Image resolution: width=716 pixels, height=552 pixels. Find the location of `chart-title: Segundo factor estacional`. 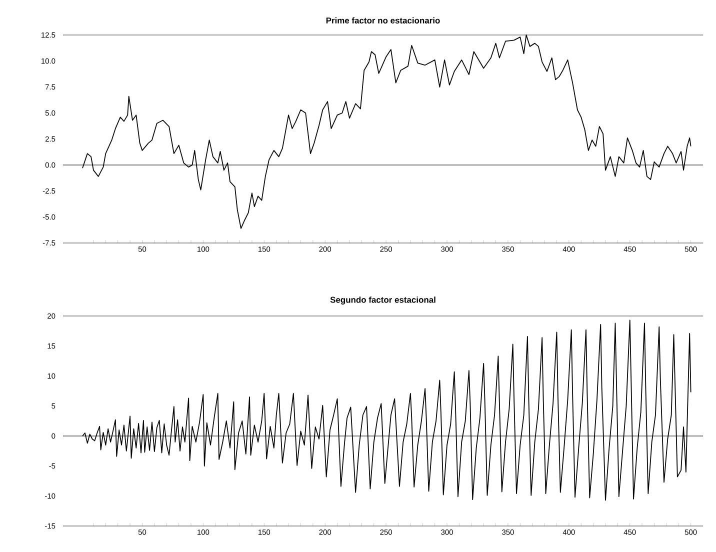

chart-title: Segundo factor estacional is located at coordinates (383, 300).